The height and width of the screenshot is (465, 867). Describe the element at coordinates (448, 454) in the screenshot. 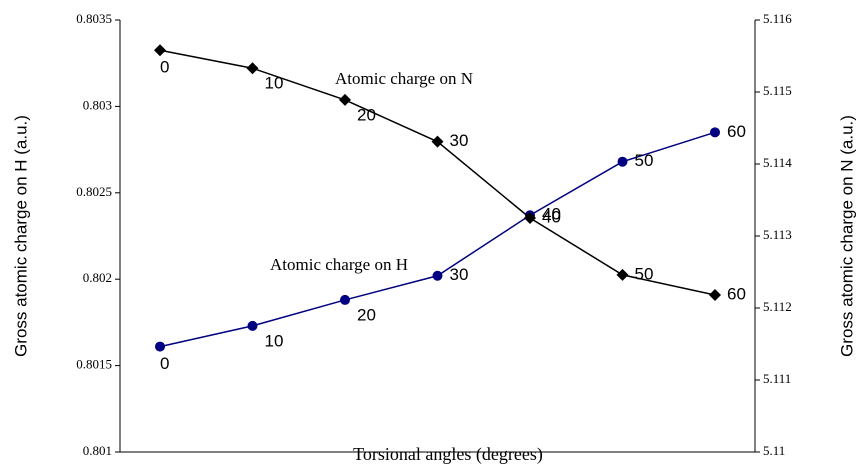

I see `x-axis-title: Torsional angles (degrees)` at that location.